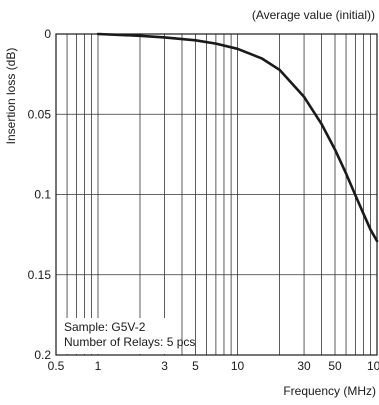  What do you see at coordinates (11, 96) in the screenshot?
I see `y-axis-label: Insertion loss (dB)` at bounding box center [11, 96].